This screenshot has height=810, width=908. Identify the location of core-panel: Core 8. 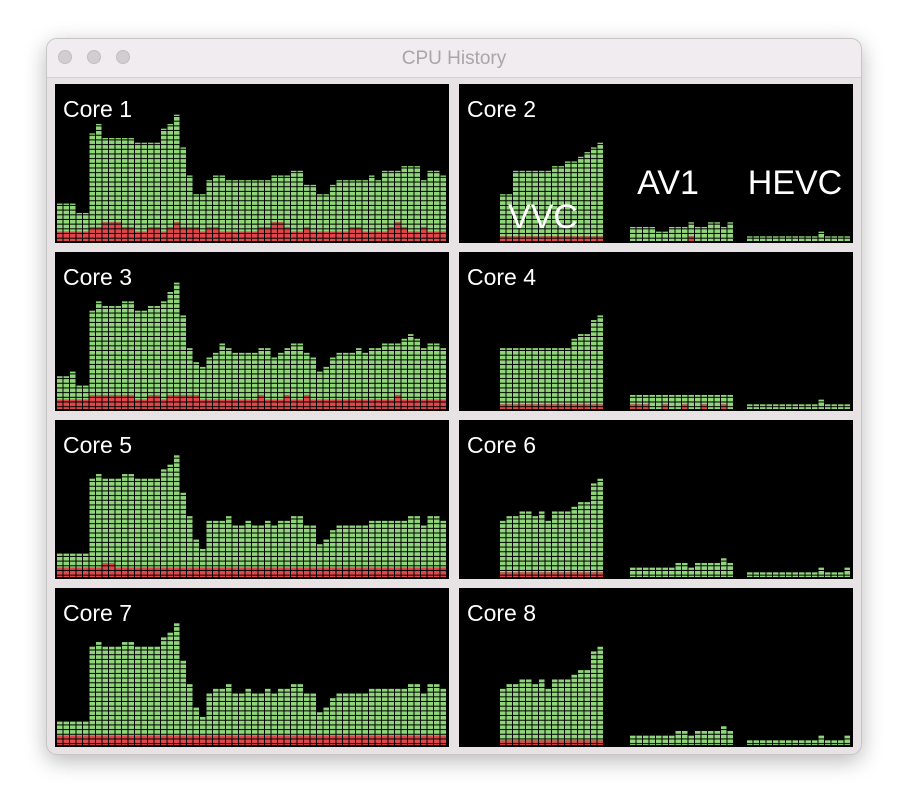
(656, 667).